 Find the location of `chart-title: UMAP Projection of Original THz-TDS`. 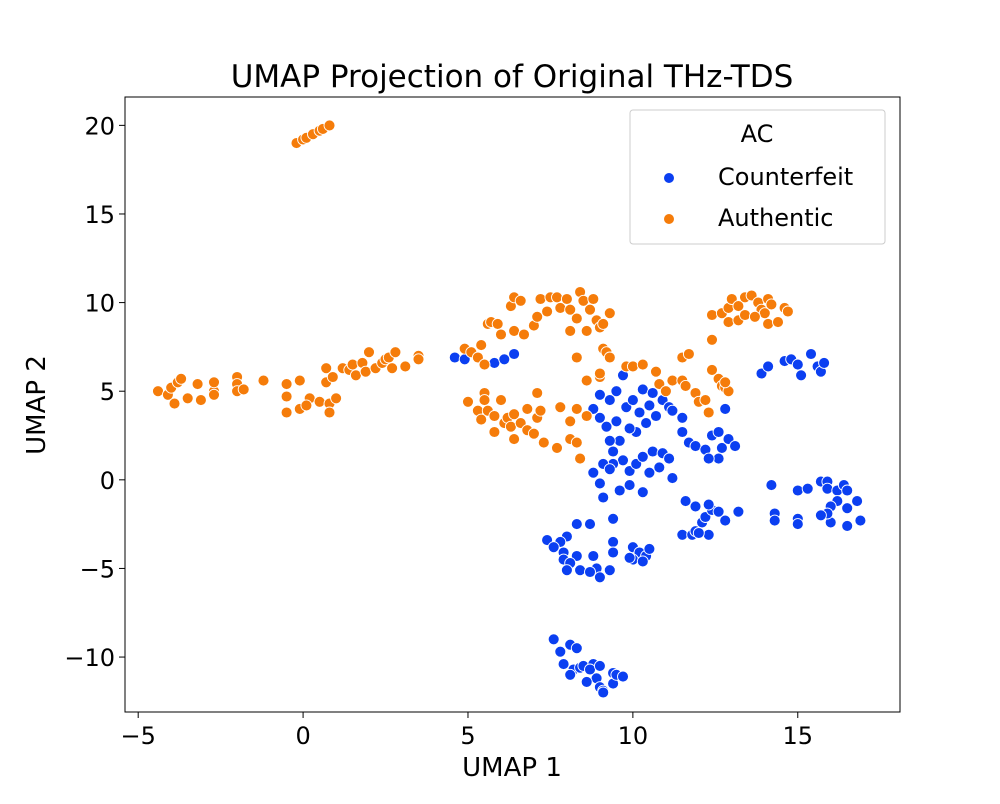

chart-title: UMAP Projection of Original THz-TDS is located at coordinates (512, 77).